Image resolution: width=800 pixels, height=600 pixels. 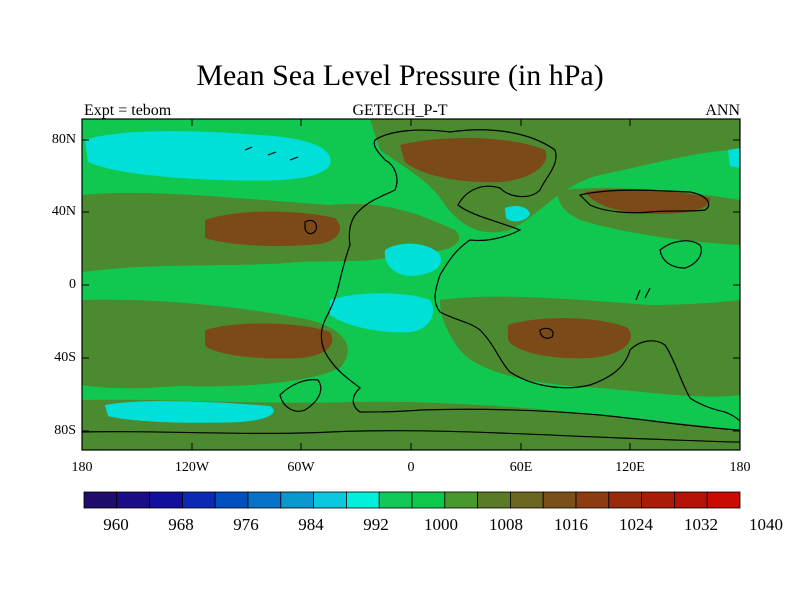 What do you see at coordinates (701, 524) in the screenshot?
I see `colorbar-label: 1032` at bounding box center [701, 524].